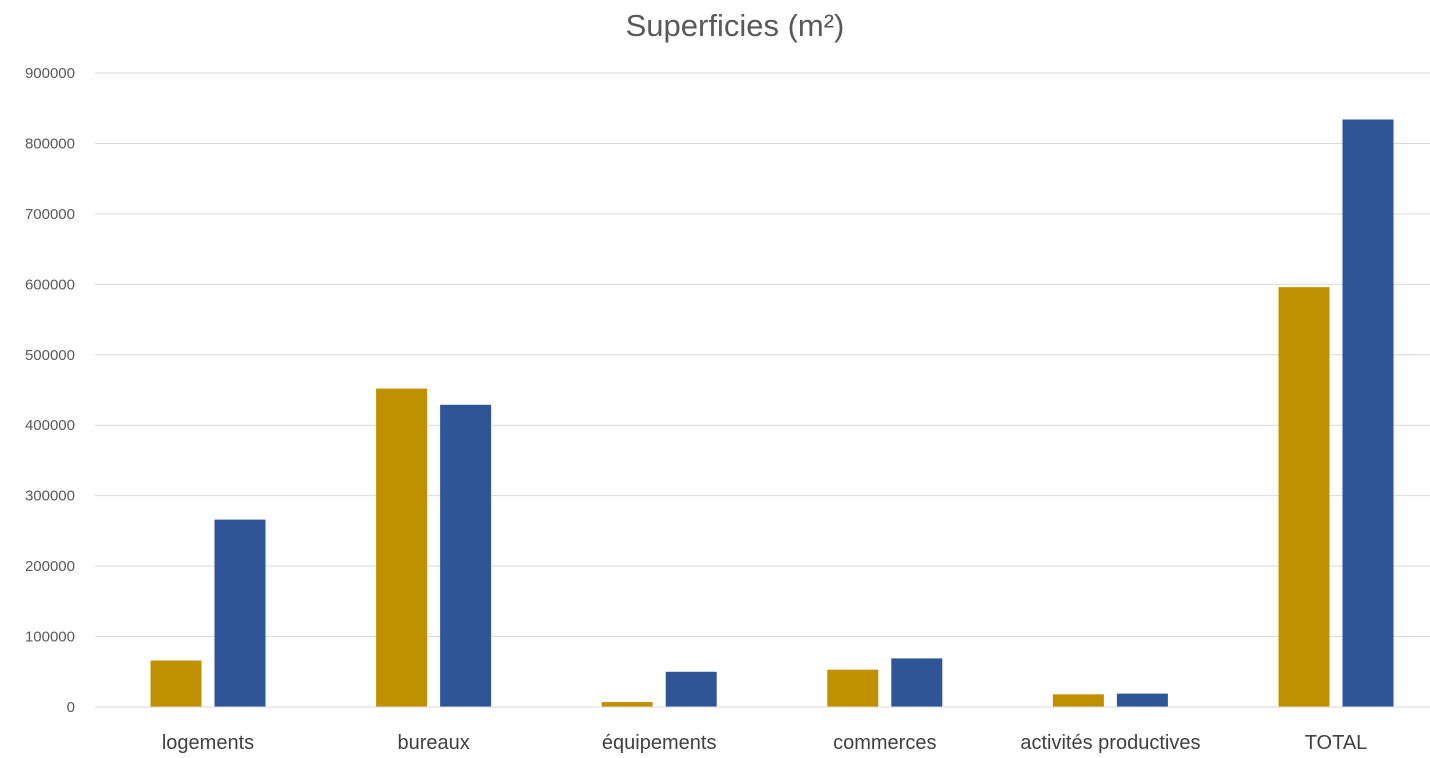 This screenshot has height=758, width=1430. Describe the element at coordinates (71, 707) in the screenshot. I see `y-tick-label: 0` at that location.